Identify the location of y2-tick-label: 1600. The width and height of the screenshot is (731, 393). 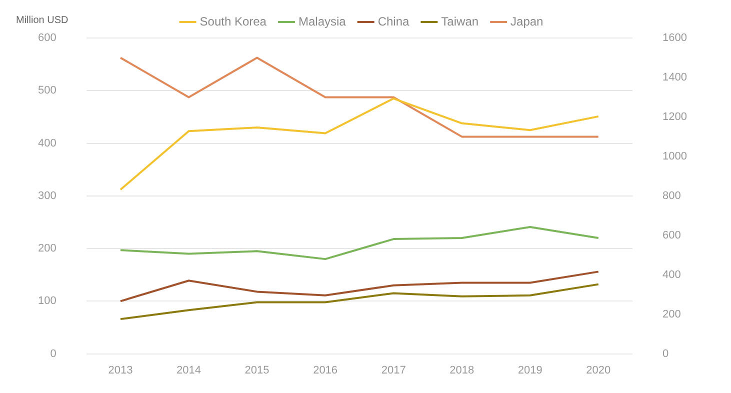
(675, 38).